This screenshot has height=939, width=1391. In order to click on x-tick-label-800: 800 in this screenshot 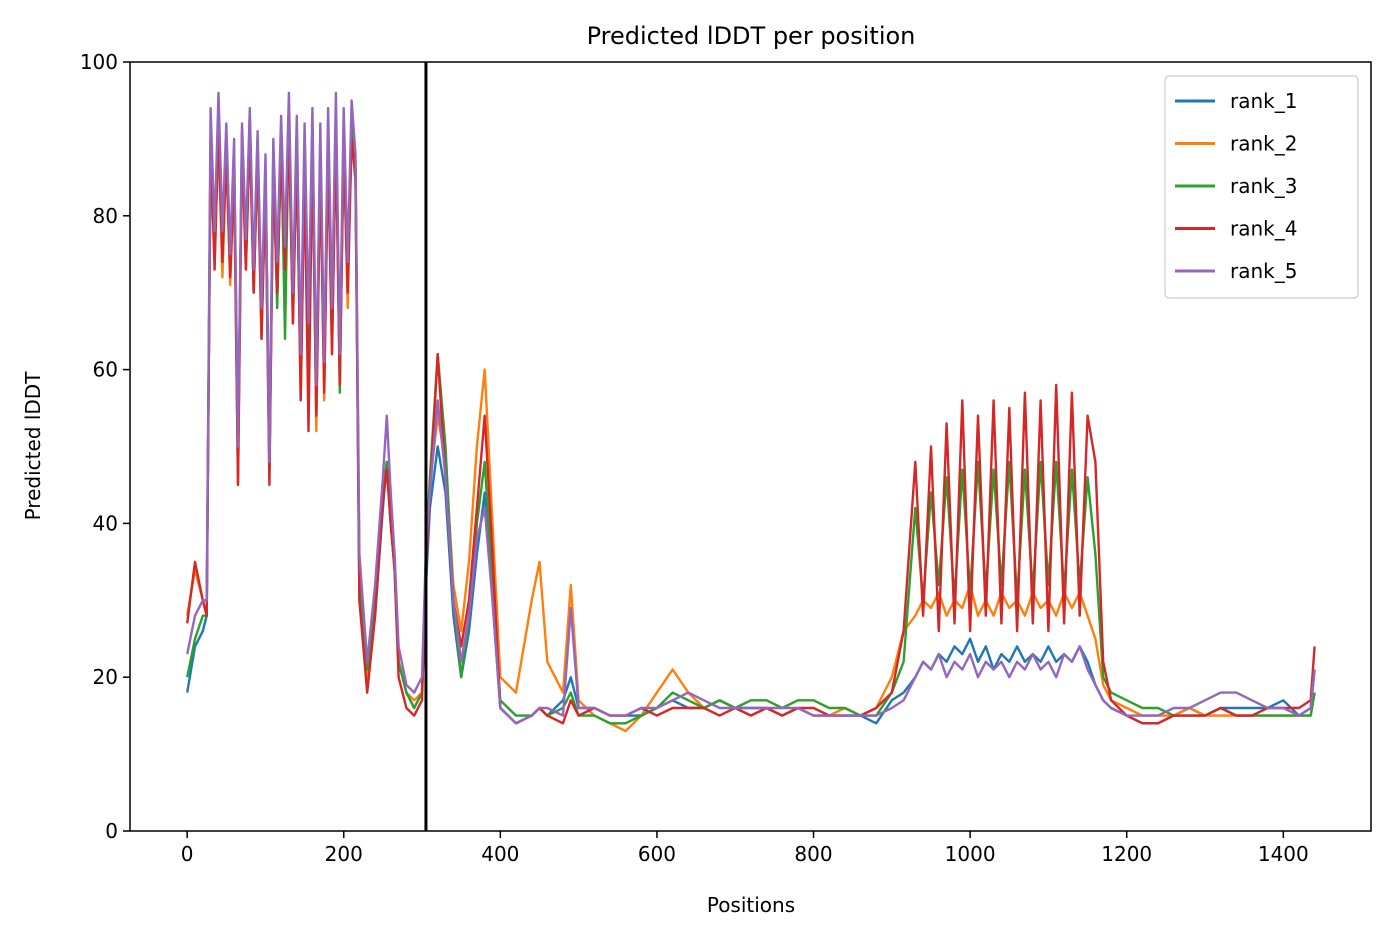, I will do `click(813, 854)`.